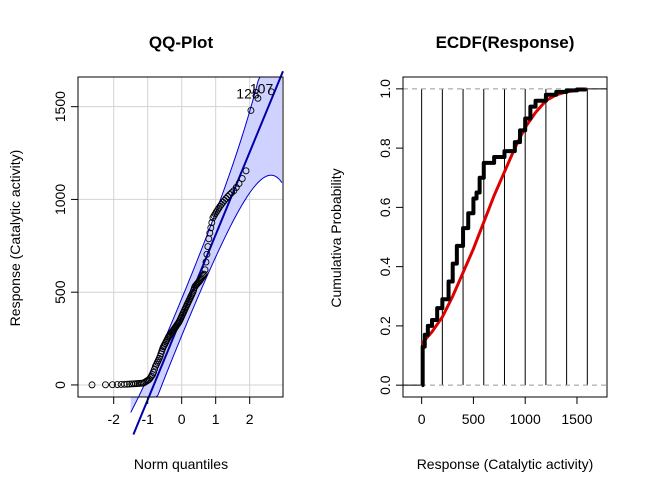 The height and width of the screenshot is (497, 648). I want to click on qq-x-tick-label: 0, so click(182, 419).